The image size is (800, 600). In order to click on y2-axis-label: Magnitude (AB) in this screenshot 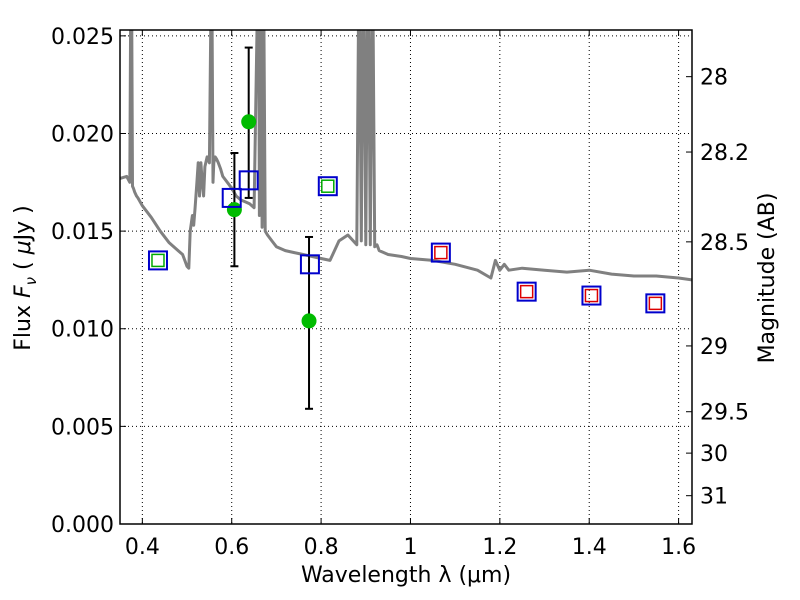, I will do `click(767, 278)`.